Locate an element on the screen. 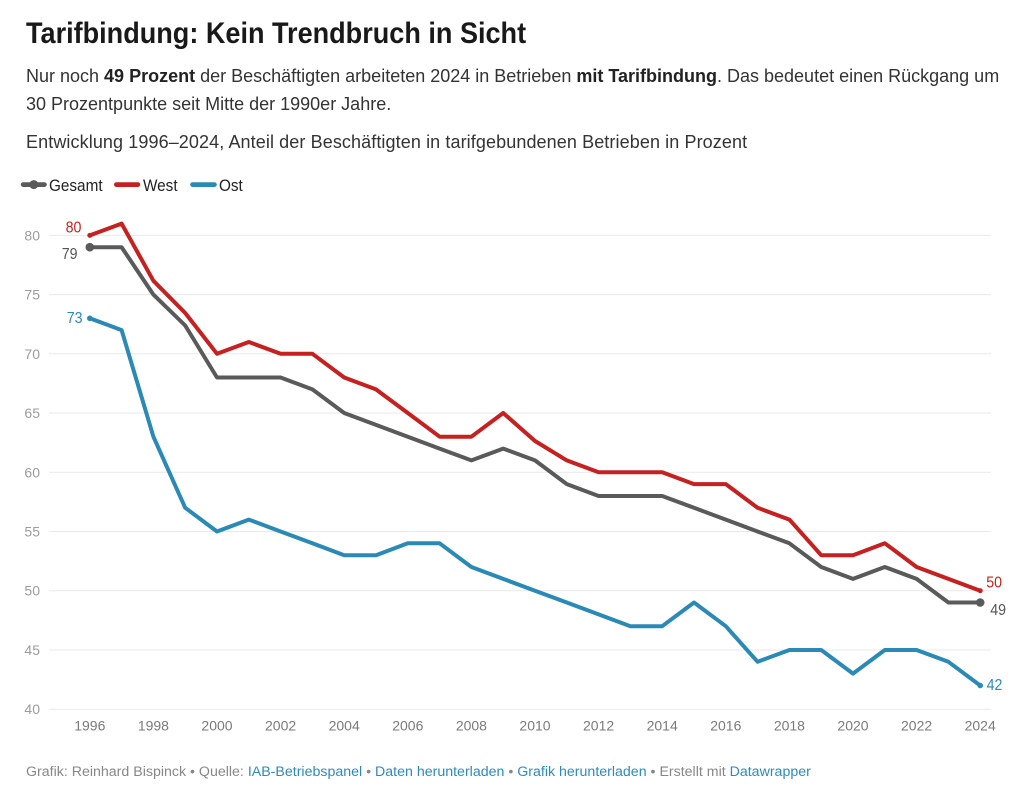  svg-text: 70 is located at coordinates (32, 354).